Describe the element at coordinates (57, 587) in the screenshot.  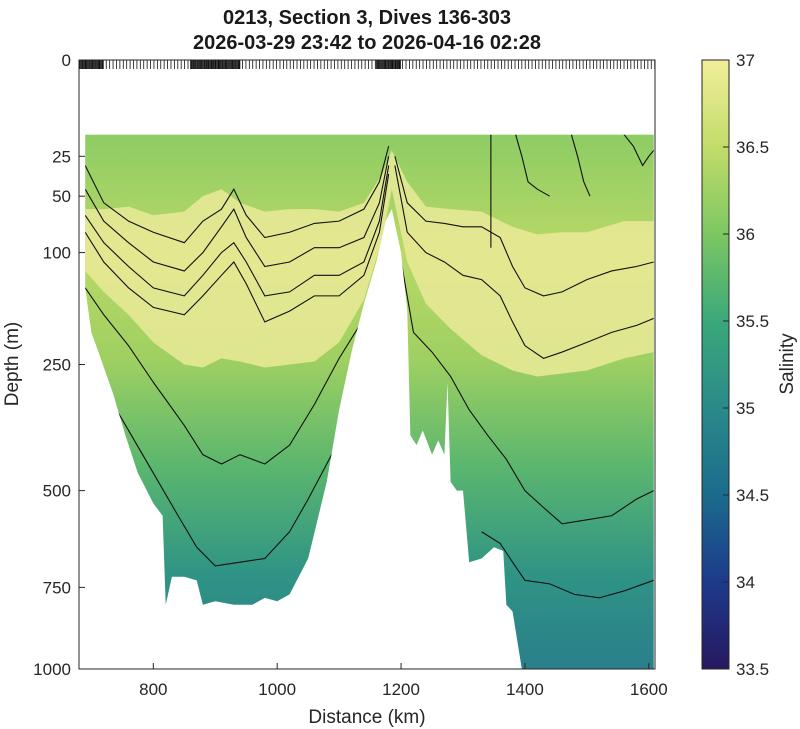
I see `y-tick-label: 750` at that location.